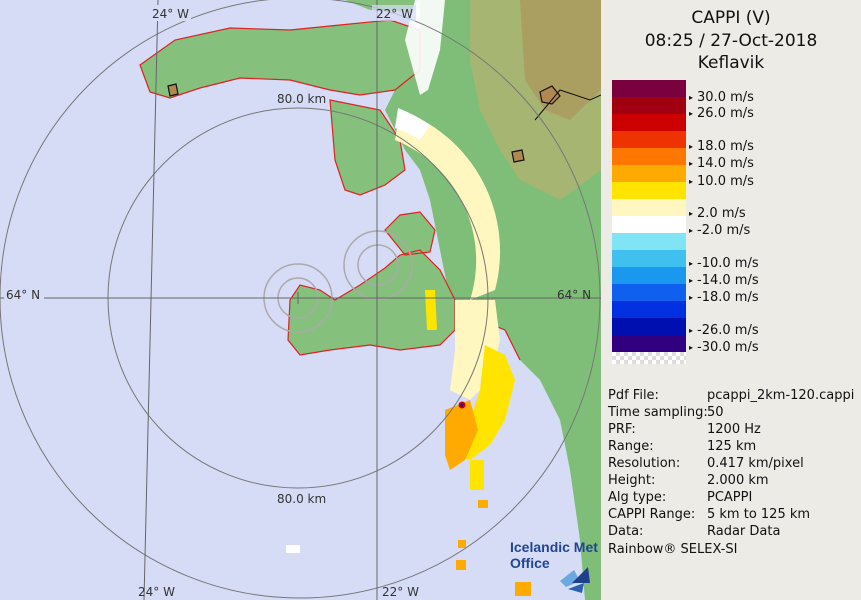 Image resolution: width=861 pixels, height=600 pixels. Describe the element at coordinates (781, 395) in the screenshot. I see `metadata-value: pcappi_2km-120.cappi` at that location.